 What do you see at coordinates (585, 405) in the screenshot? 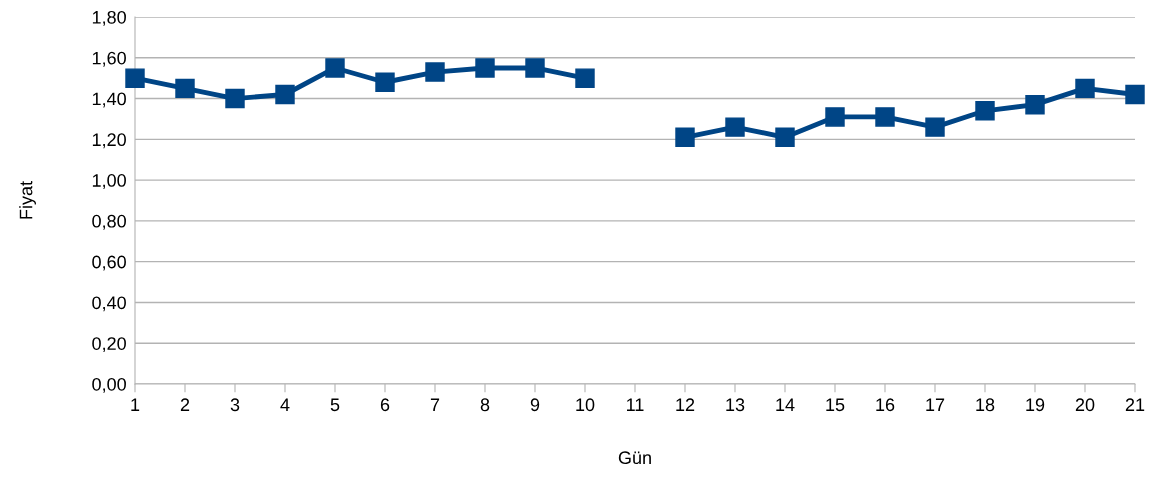
I see `x-tick-label: 10` at bounding box center [585, 405].